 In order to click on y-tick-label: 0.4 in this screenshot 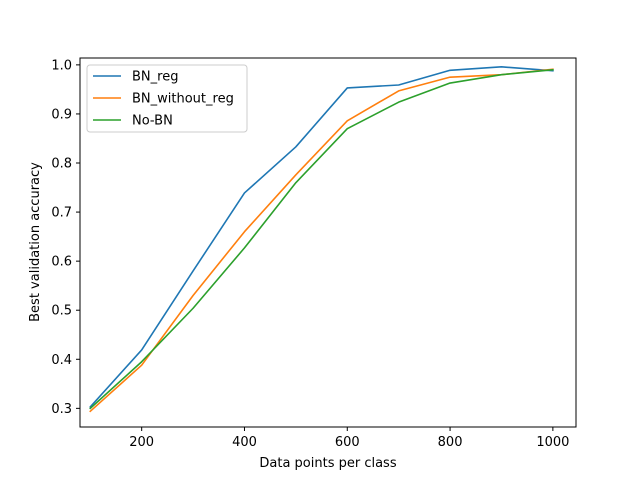, I will do `click(61, 360)`.